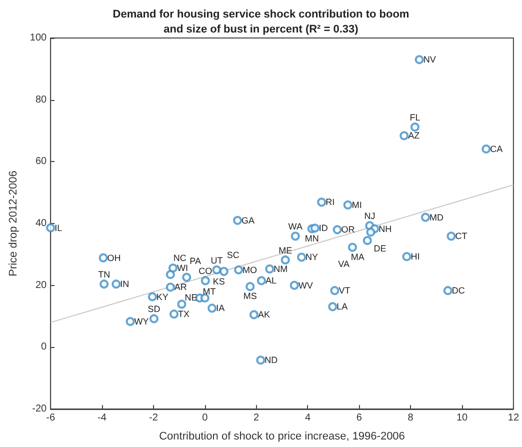 This screenshot has height=447, width=522. What do you see at coordinates (514, 418) in the screenshot?
I see `x-tick-label: 12` at bounding box center [514, 418].